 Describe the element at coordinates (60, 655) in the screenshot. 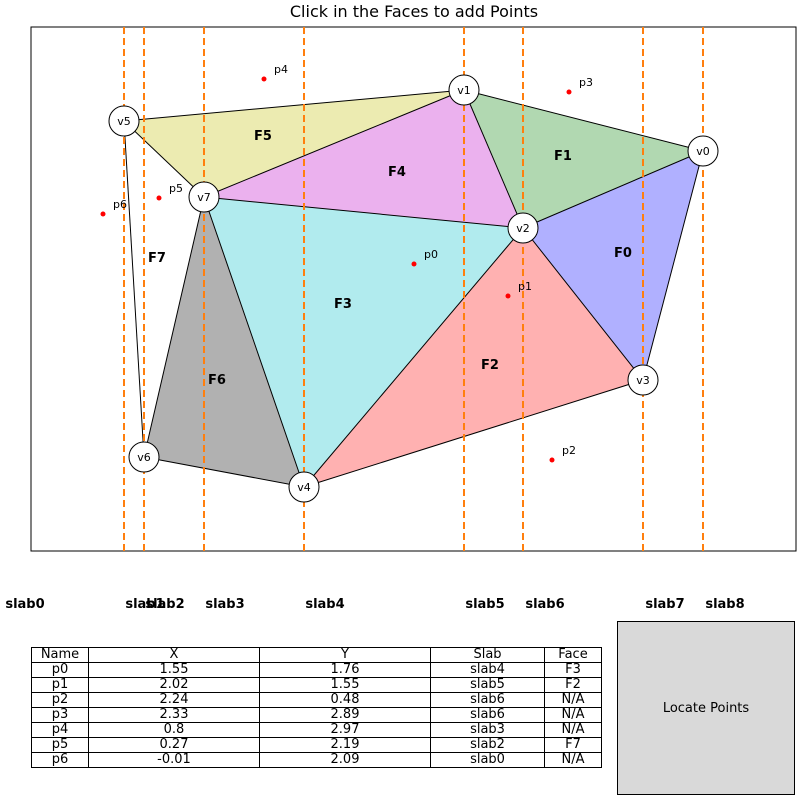

I see `column-header-name: Name` at that location.